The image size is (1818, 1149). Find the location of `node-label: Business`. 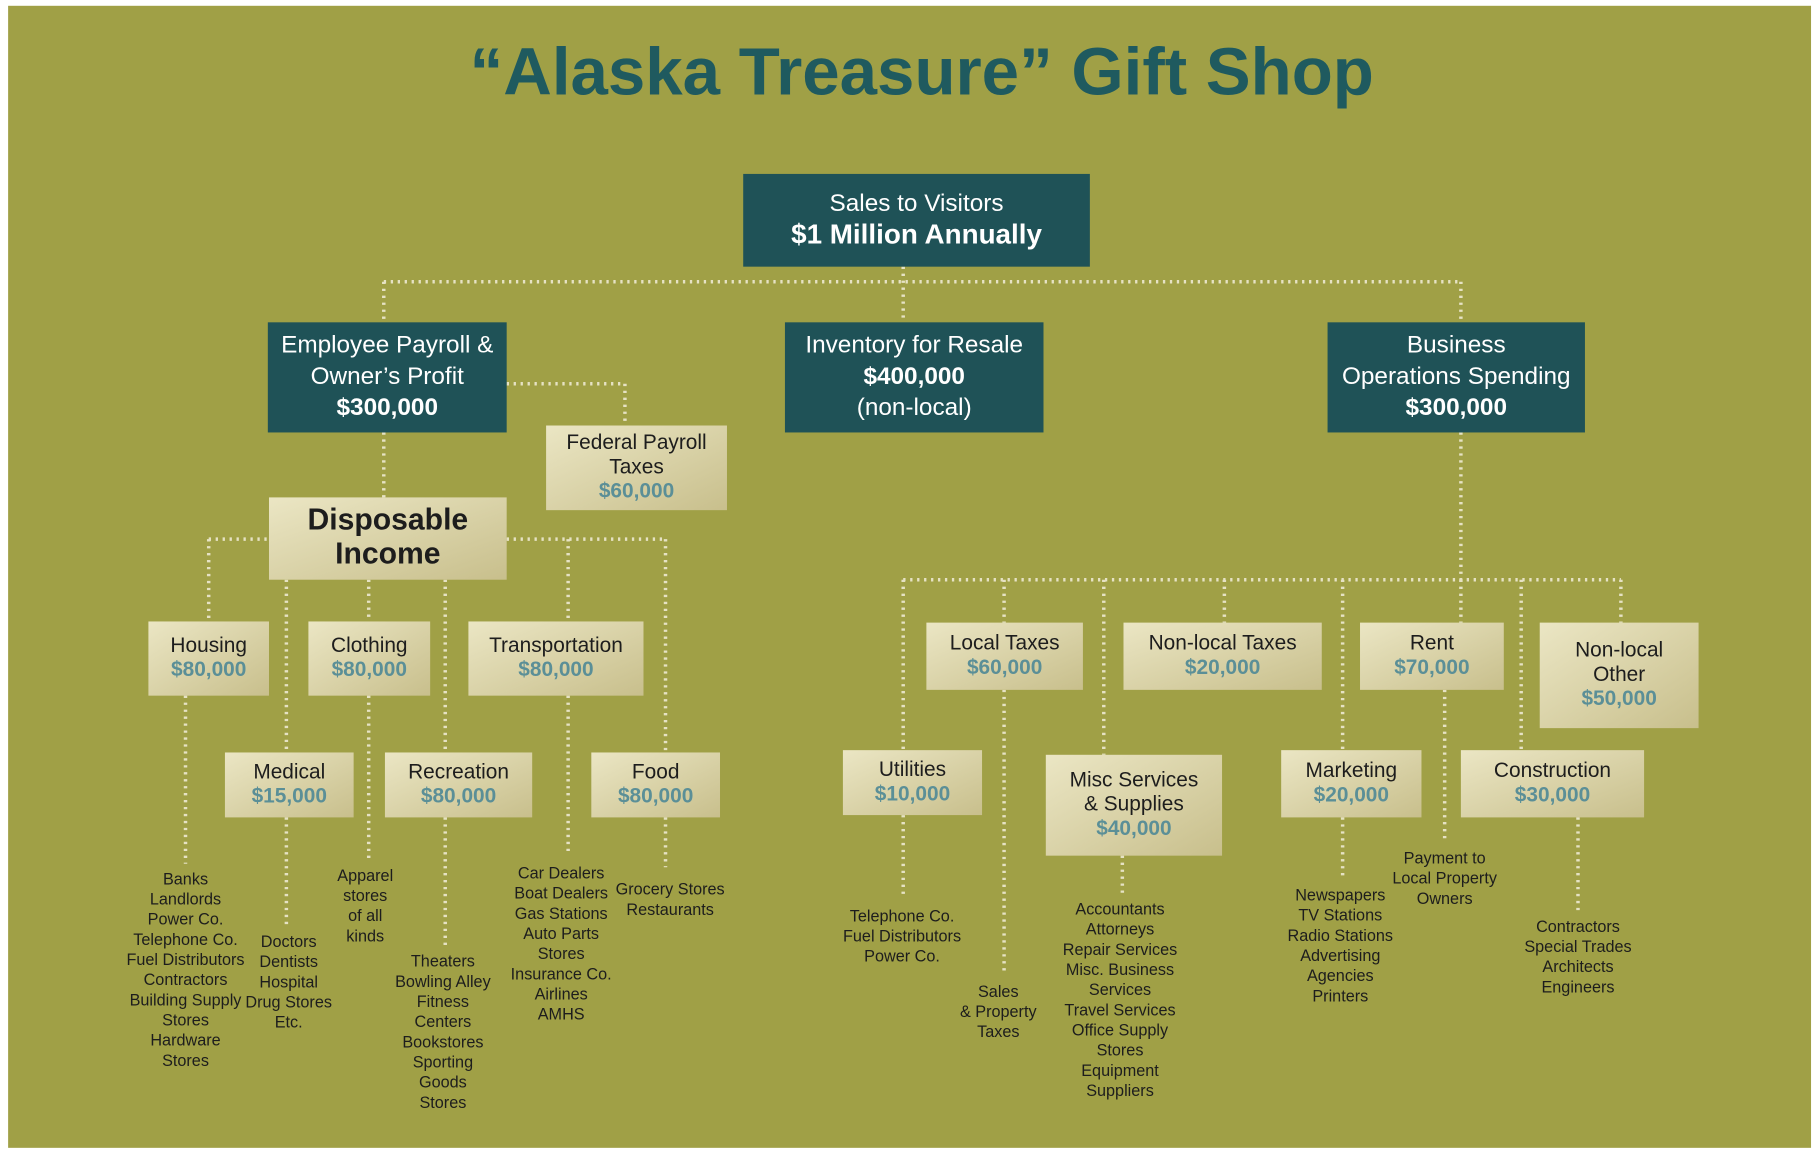

node-label: Business is located at coordinates (1456, 345).